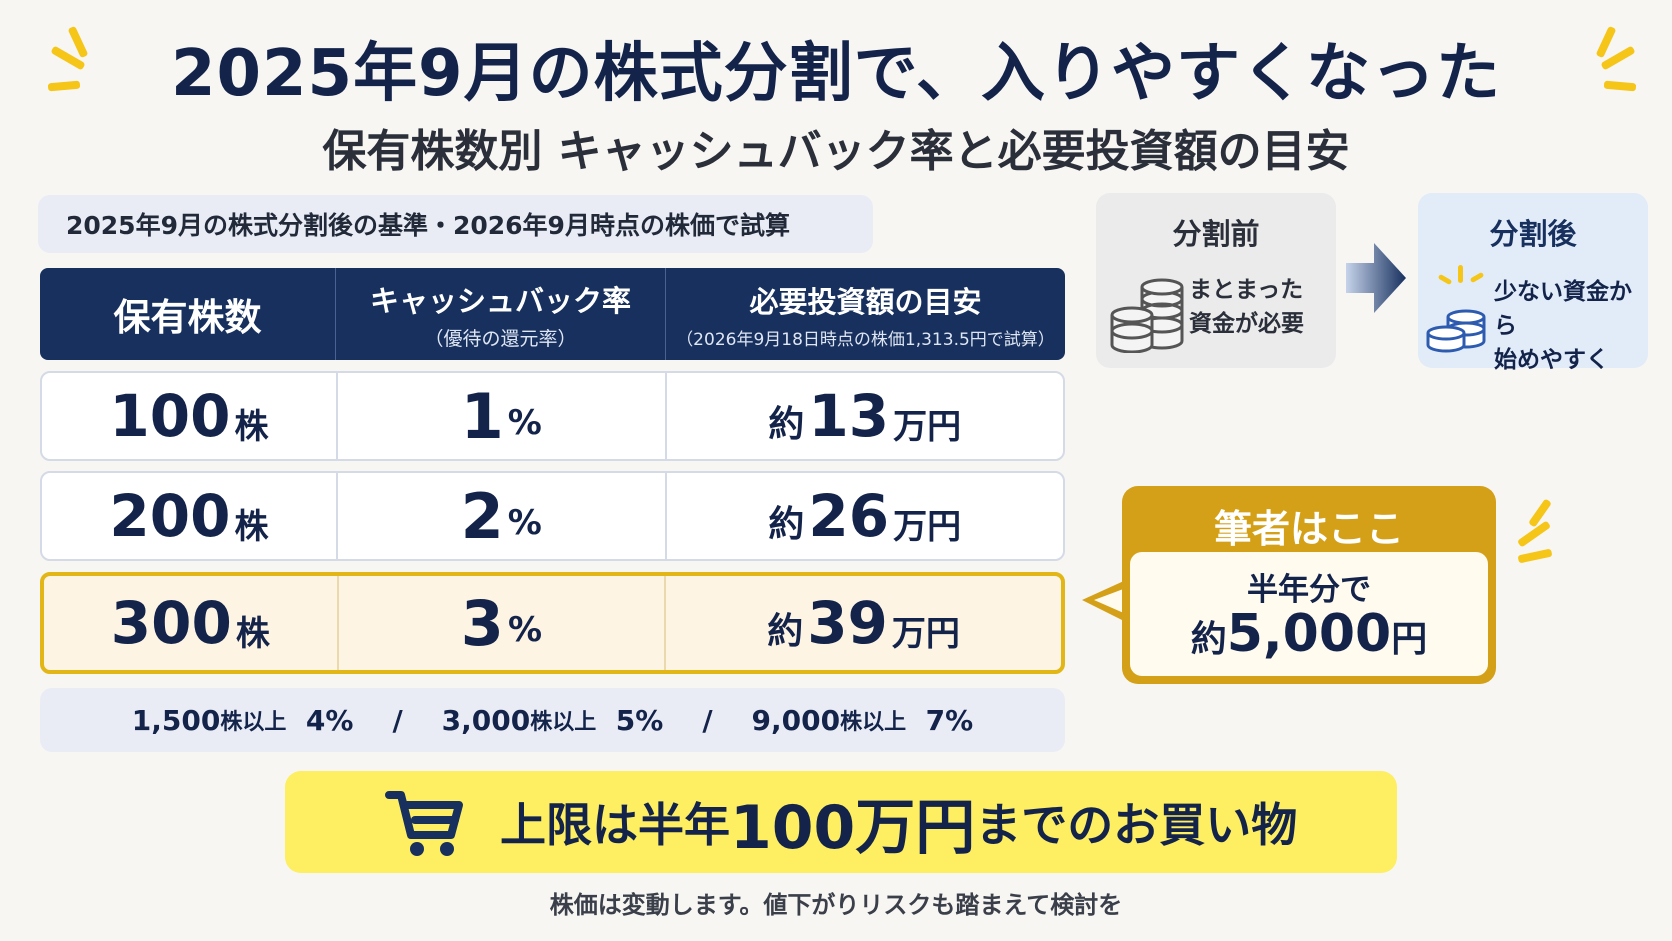 This screenshot has height=941, width=1672. Describe the element at coordinates (1216, 234) in the screenshot. I see `before-title: 分割前` at that location.